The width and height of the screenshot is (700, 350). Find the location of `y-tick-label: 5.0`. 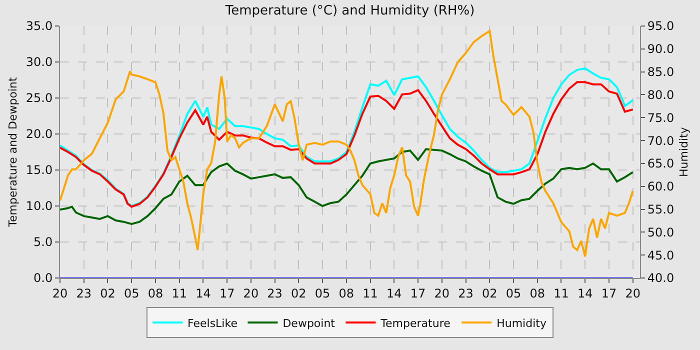

y-tick-label: 5.0 is located at coordinates (43, 242).